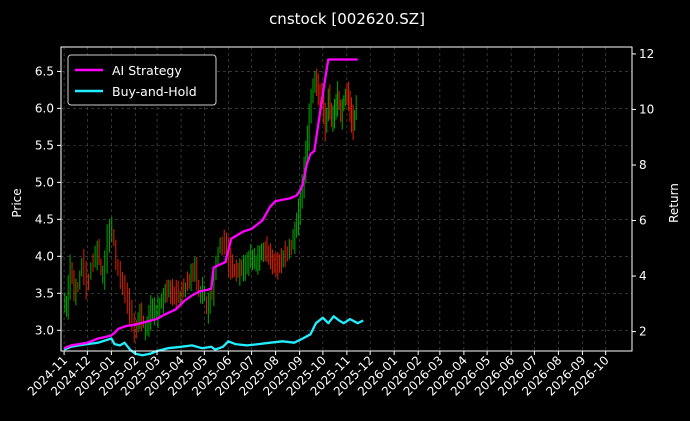  I want to click on y2-tick-label: 8, so click(643, 165).